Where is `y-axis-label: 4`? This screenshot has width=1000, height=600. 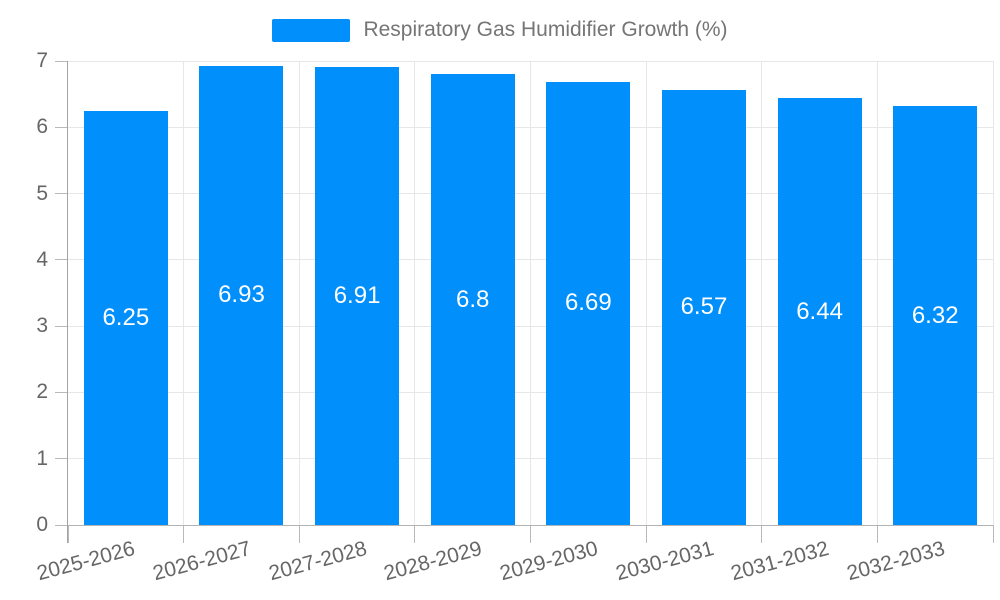
y-axis-label: 4 is located at coordinates (42, 259).